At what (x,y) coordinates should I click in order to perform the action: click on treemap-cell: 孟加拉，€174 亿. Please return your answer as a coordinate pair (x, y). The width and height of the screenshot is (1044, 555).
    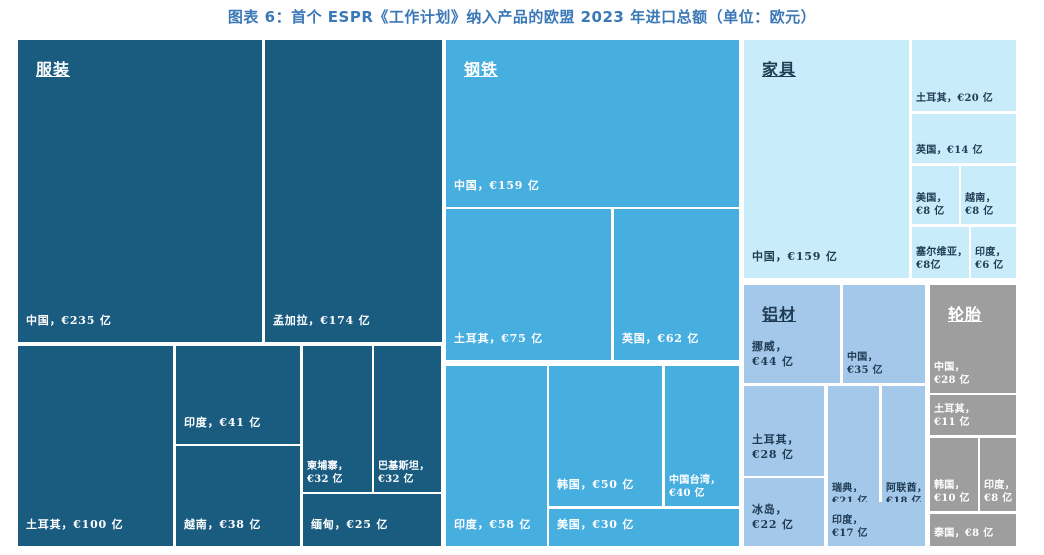
    Looking at the image, I should click on (353, 191).